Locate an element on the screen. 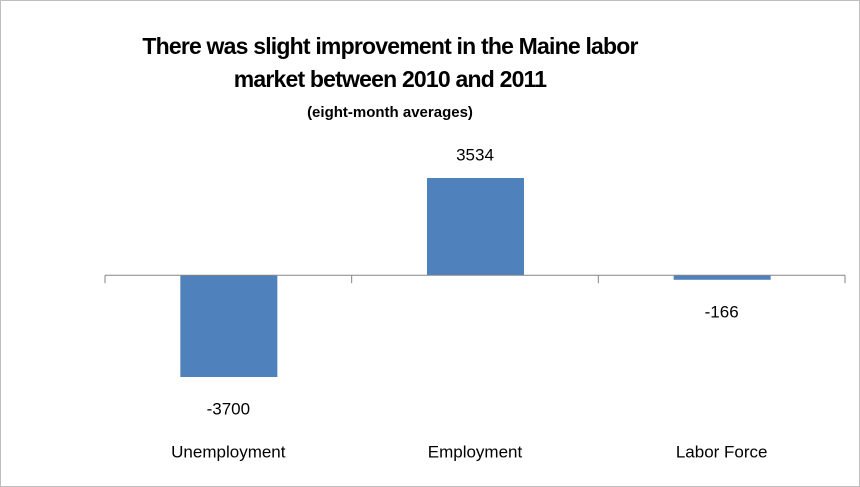 The width and height of the screenshot is (860, 487). x-tick-label: Employment is located at coordinates (475, 451).